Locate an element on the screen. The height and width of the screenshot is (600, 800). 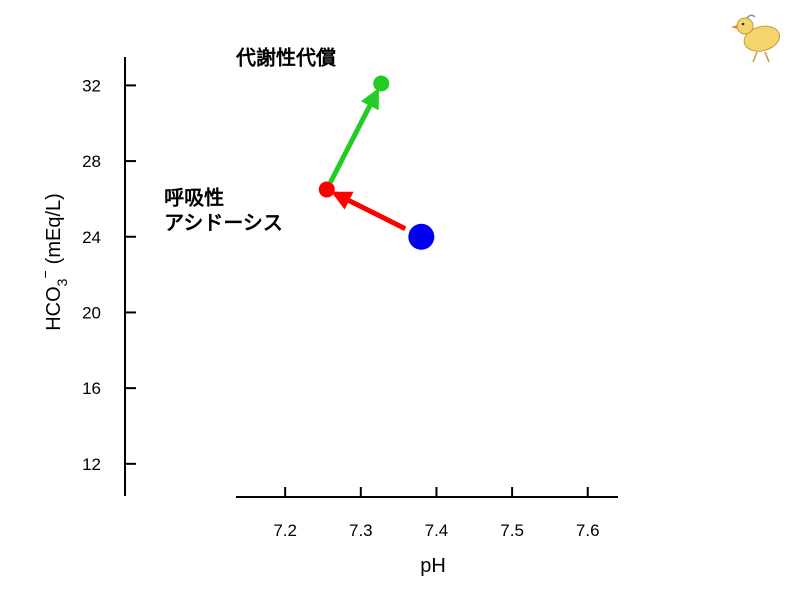
y-tick-label: 16 is located at coordinates (91, 388).